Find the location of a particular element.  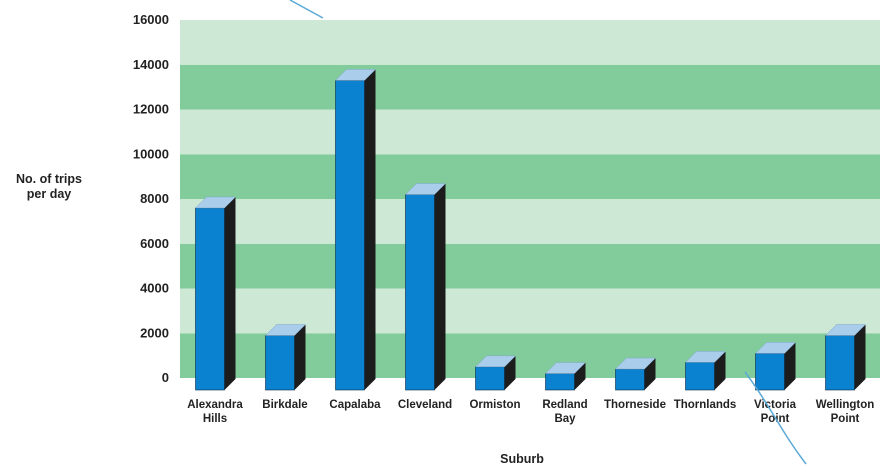

y-tick-label: 10000 is located at coordinates (151, 153).